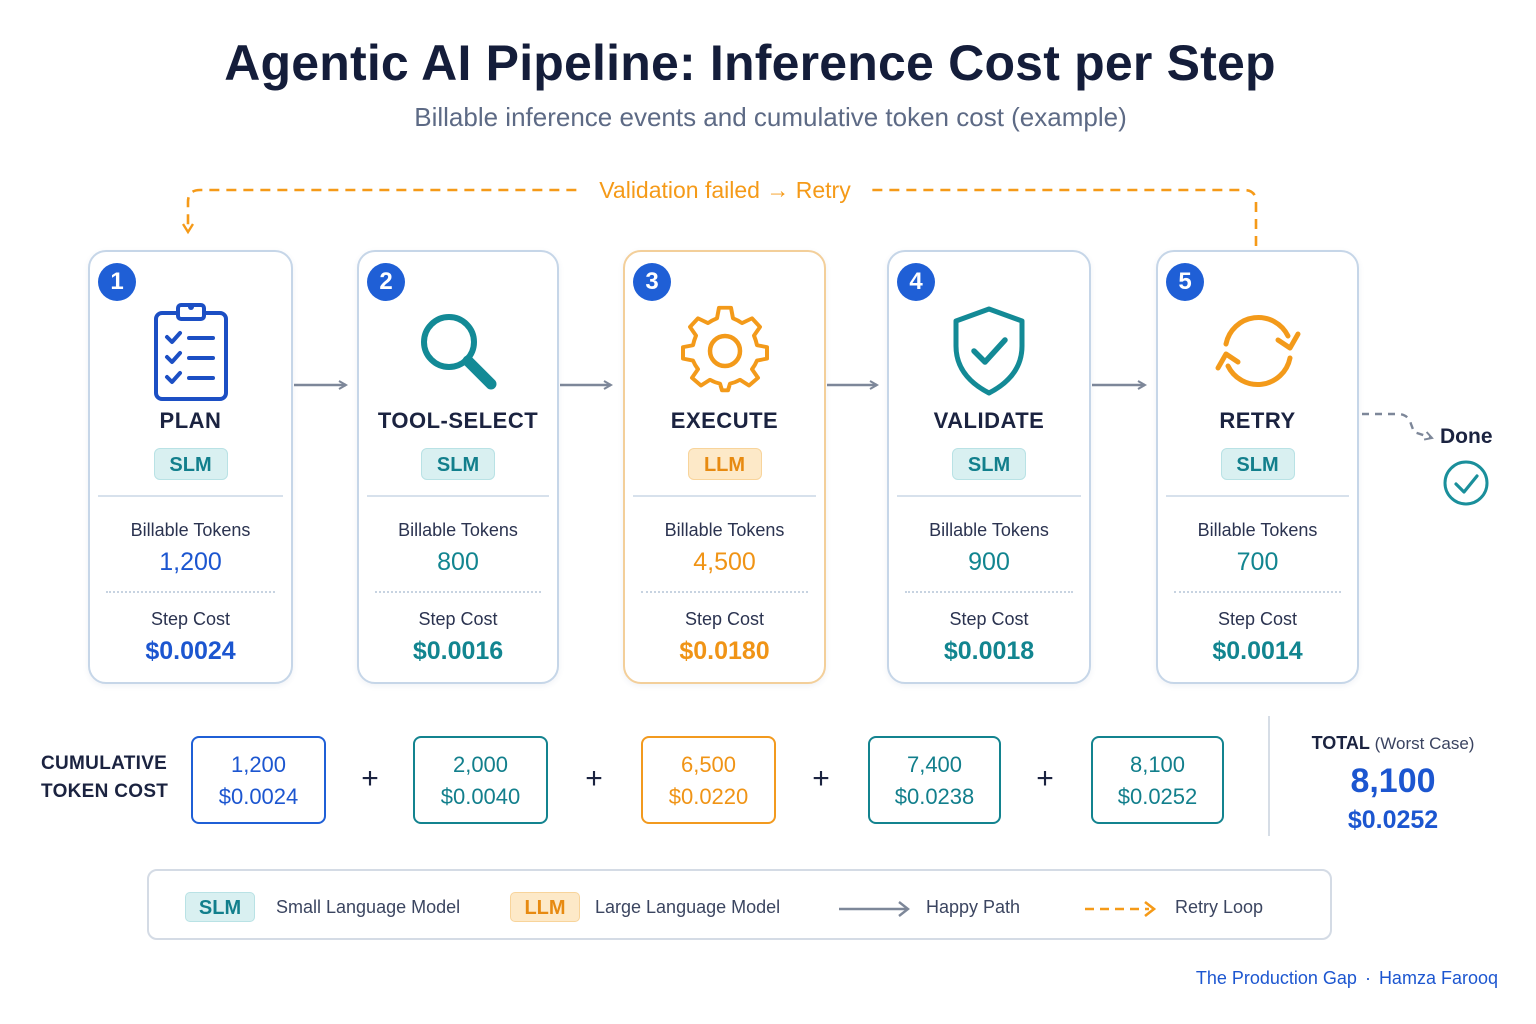 This screenshot has width=1536, height=1024. I want to click on cumulative-tokens: 2,000, so click(480, 765).